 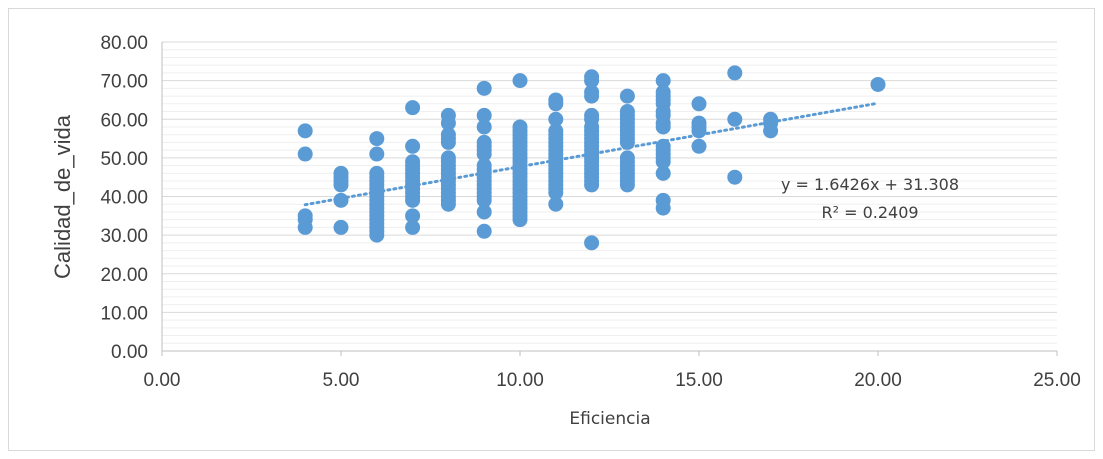 I want to click on y-tick-label: 50.00, so click(x=124, y=159).